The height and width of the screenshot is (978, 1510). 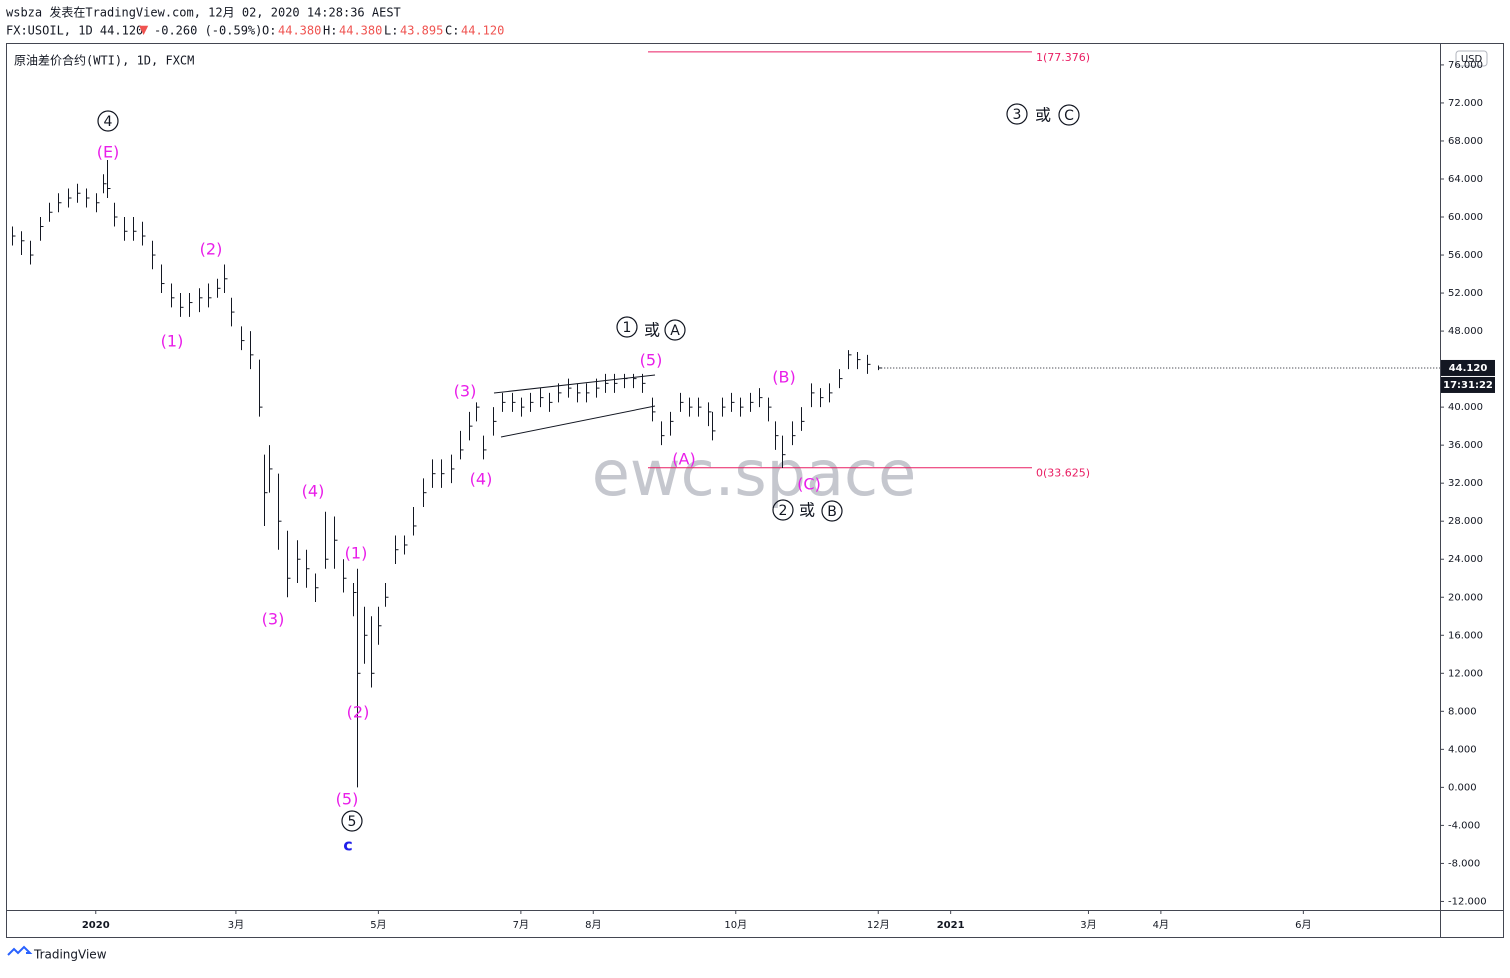 I want to click on y-tick-label: 64.000, so click(x=1465, y=179).